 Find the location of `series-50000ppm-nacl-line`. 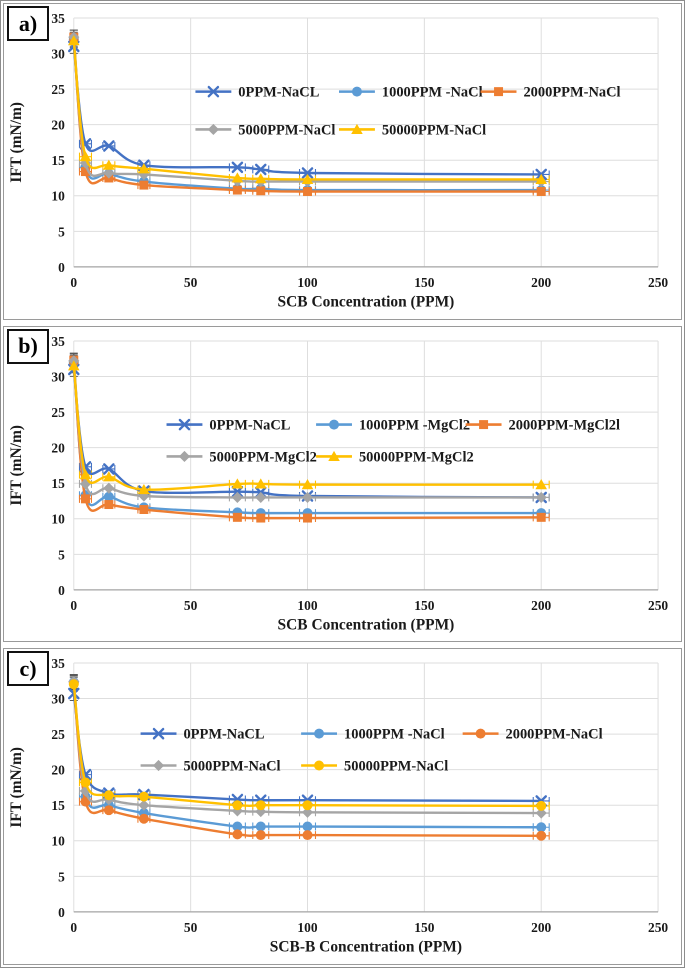

series-50000ppm-nacl-line is located at coordinates (307, 745).